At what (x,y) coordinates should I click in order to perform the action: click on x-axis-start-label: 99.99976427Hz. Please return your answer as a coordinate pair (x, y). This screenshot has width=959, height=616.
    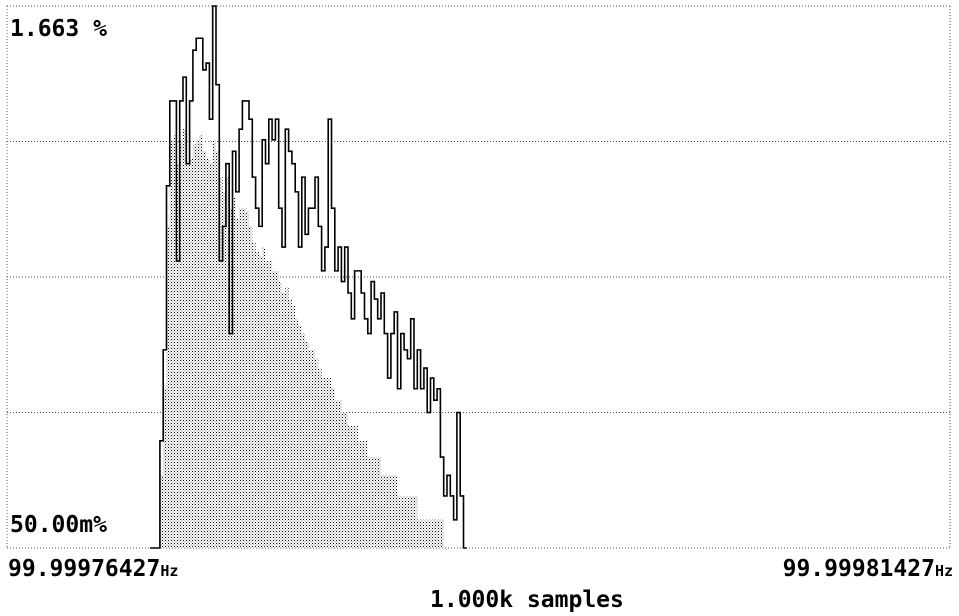
    Looking at the image, I should click on (93, 570).